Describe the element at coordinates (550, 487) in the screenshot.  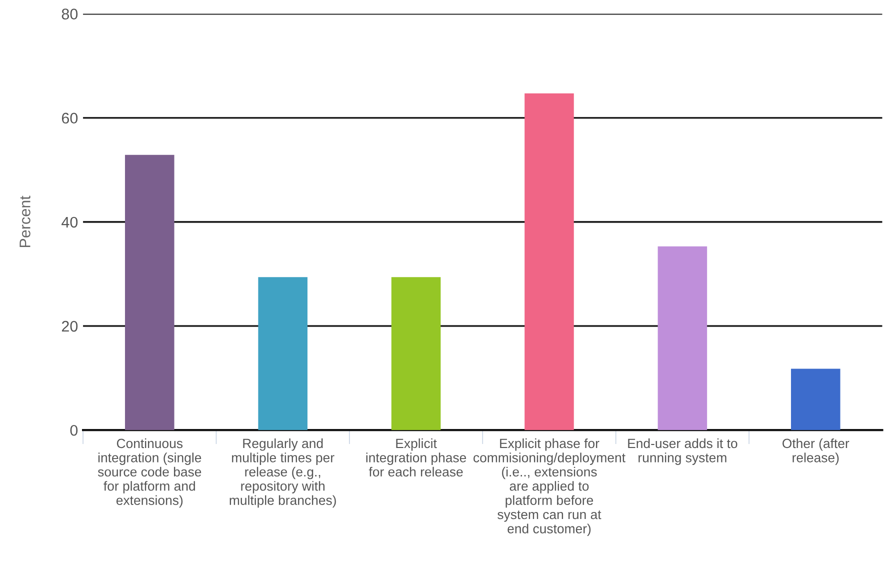
I see `x-tick-label: Explicit phase for commisioning/deployment (i.e.., extensions are applied to platform before system can run at end customer)` at that location.